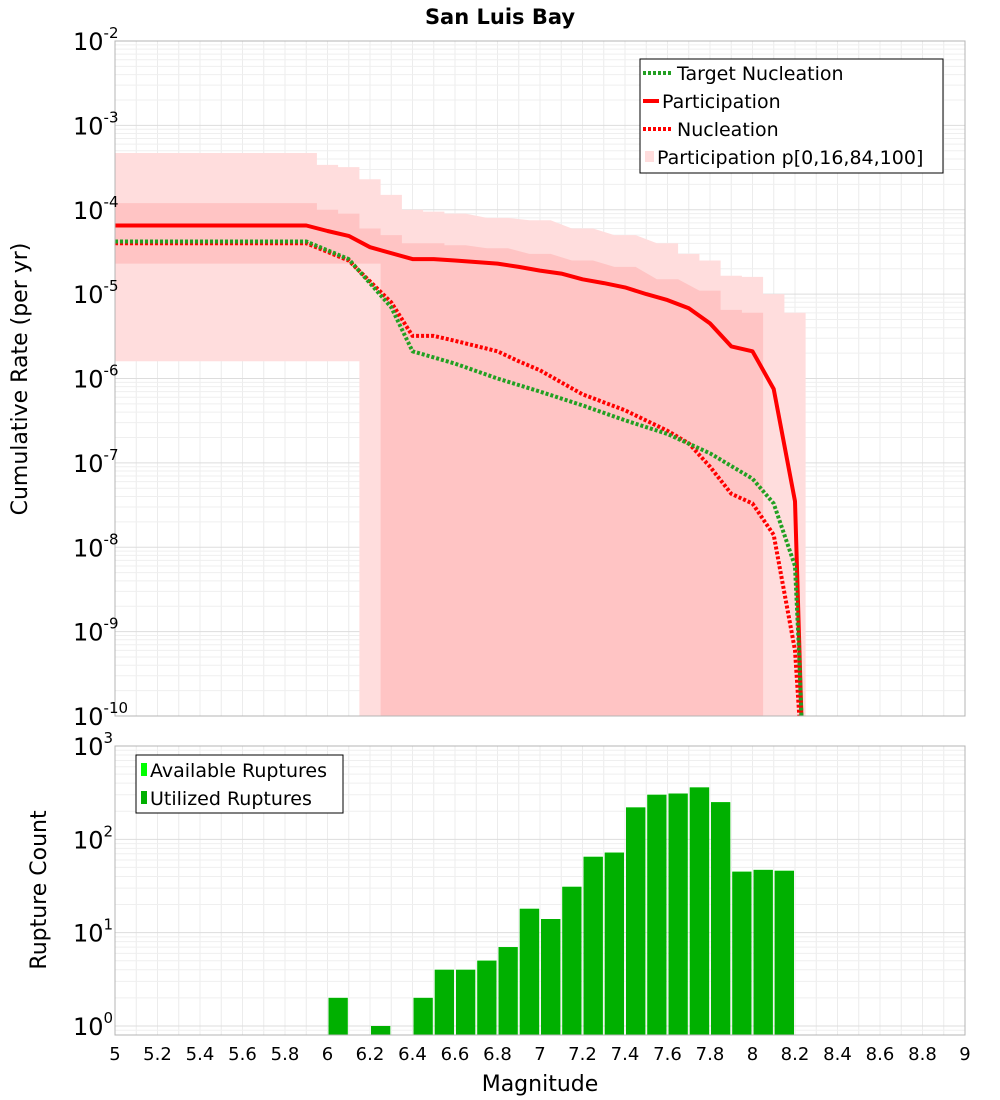  What do you see at coordinates (93, 838) in the screenshot?
I see `count-y-tick-label: 10²` at bounding box center [93, 838].